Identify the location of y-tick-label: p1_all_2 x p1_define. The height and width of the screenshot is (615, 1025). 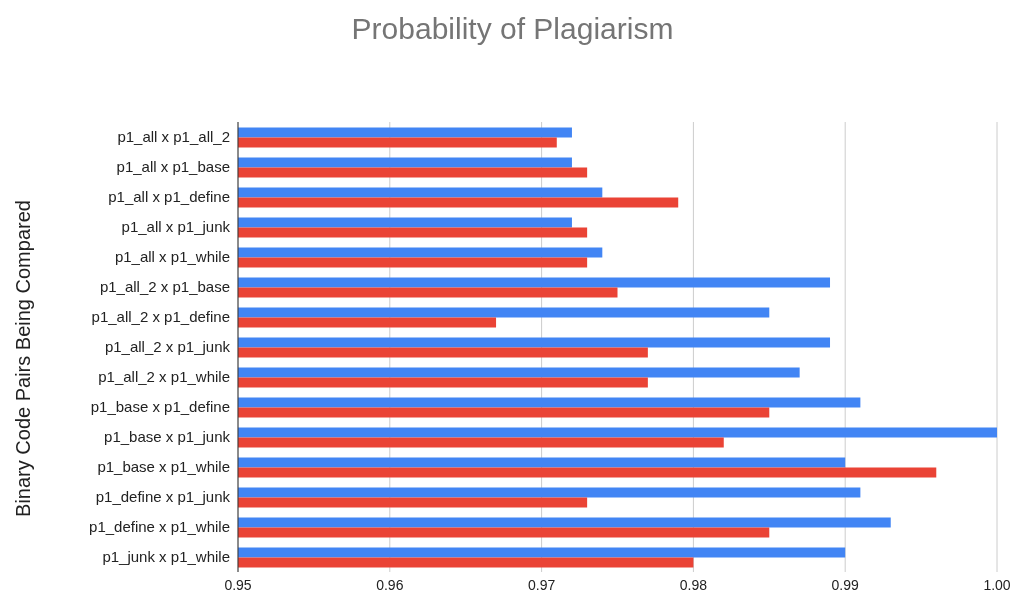
(160, 317).